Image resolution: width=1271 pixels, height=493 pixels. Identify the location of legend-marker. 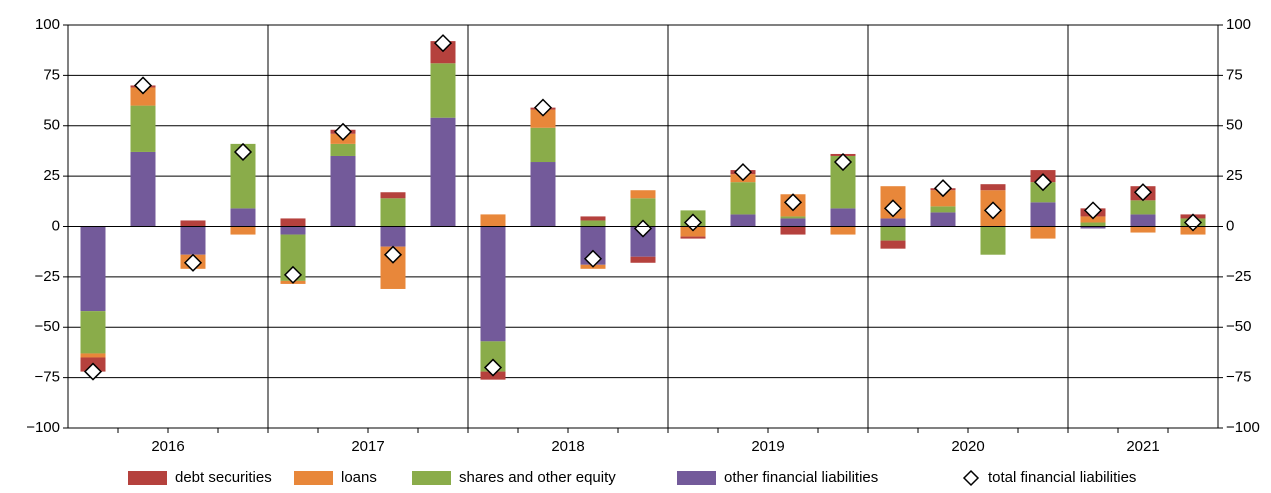
(971, 478).